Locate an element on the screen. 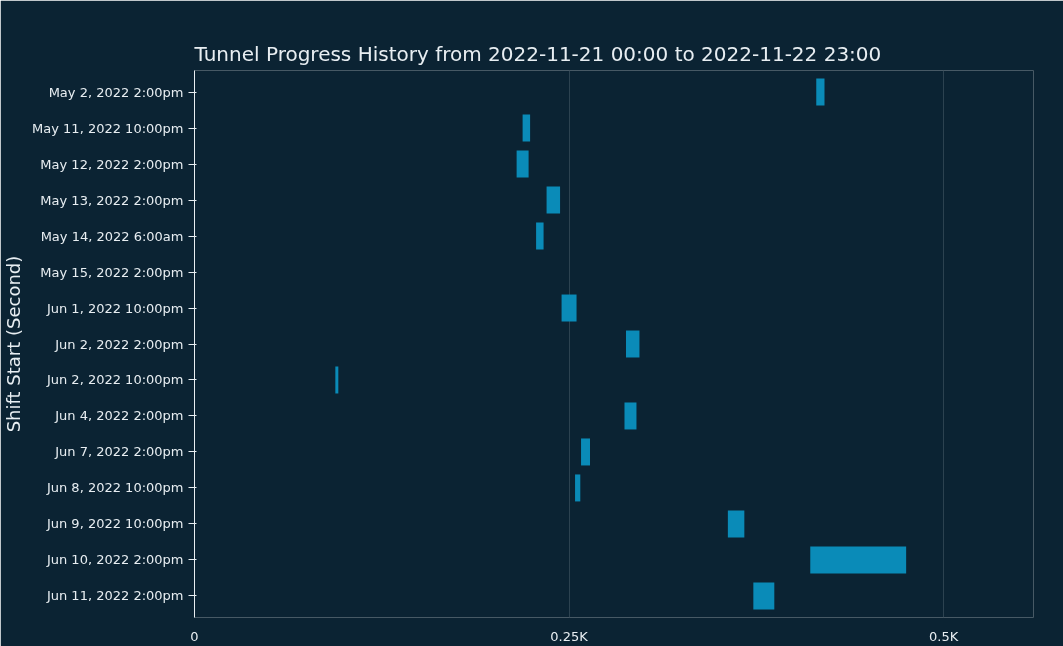 This screenshot has height=646, width=1063. y-tick-label: May 12, 2022 2:00pm is located at coordinates (112, 164).